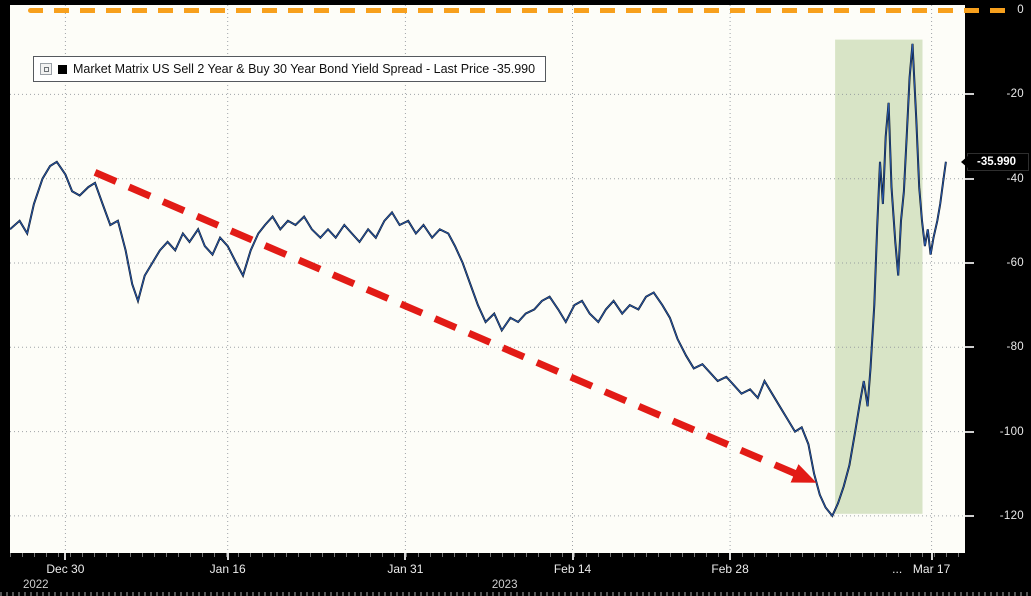 The image size is (1031, 596). What do you see at coordinates (998, 276) in the screenshot?
I see `y-axis: 0 -20 -40 -60 -80 -100 -120` at bounding box center [998, 276].